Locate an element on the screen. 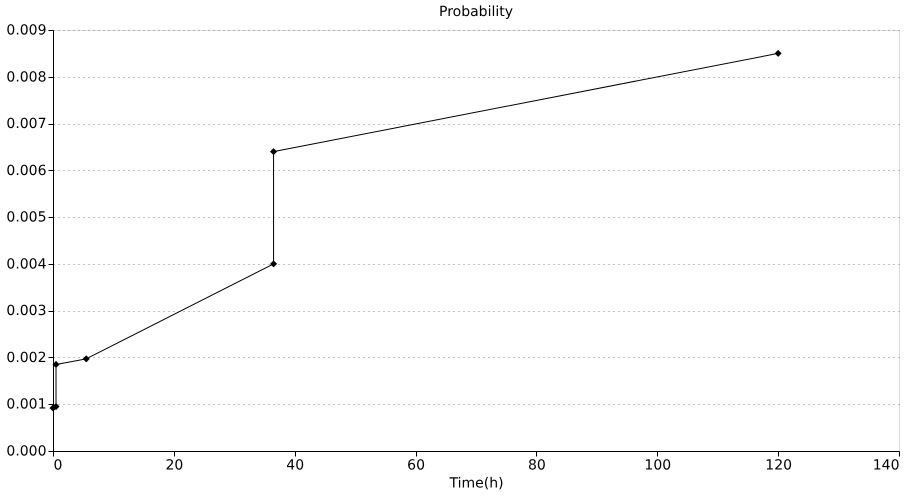 The width and height of the screenshot is (911, 502). x-tick-label: 40 is located at coordinates (295, 466).